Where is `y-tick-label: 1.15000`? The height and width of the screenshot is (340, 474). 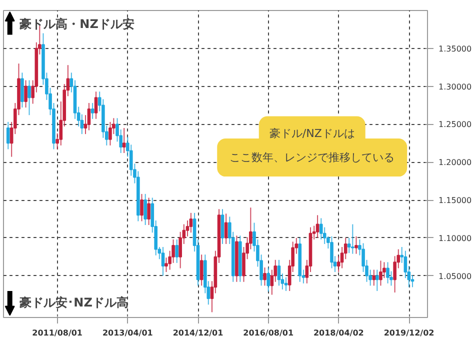 y-tick-label: 1.15000 is located at coordinates (455, 201).